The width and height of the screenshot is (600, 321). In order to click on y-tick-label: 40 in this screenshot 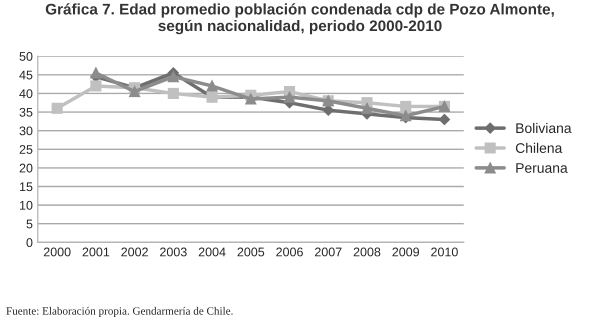, I will do `click(25, 93)`.